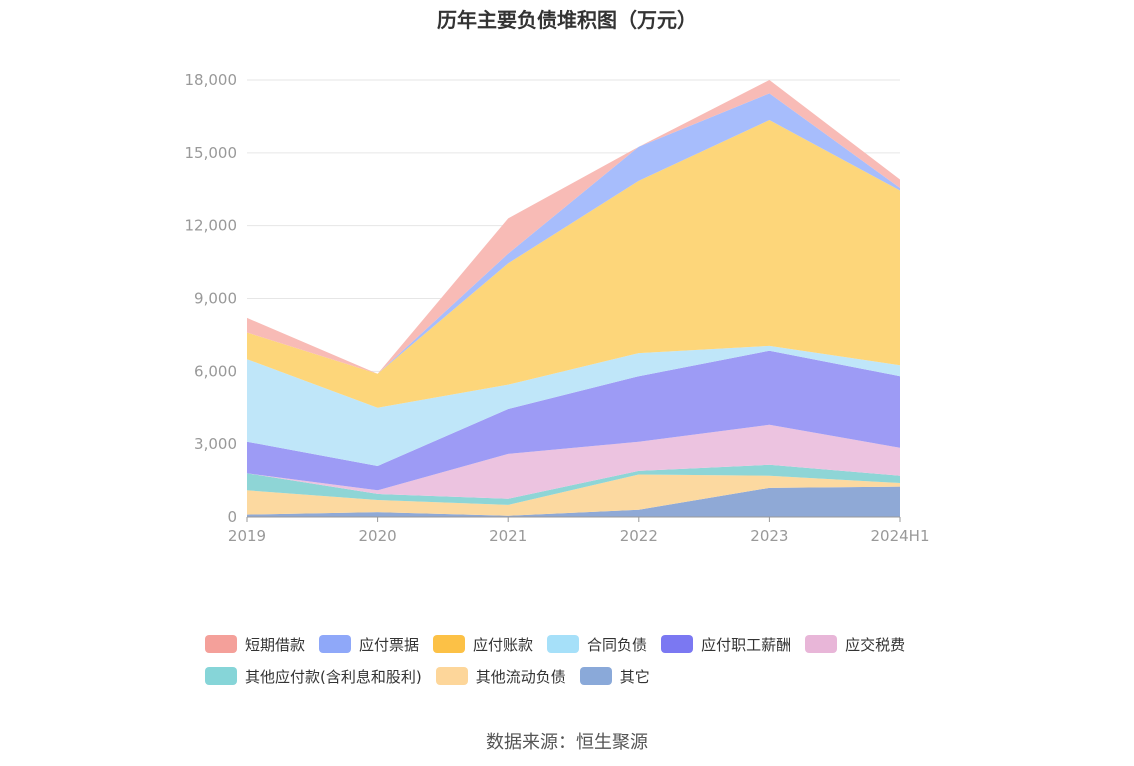 The height and width of the screenshot is (766, 1134). I want to click on legend-item-contract-liabilities: 合同负债, so click(597, 644).